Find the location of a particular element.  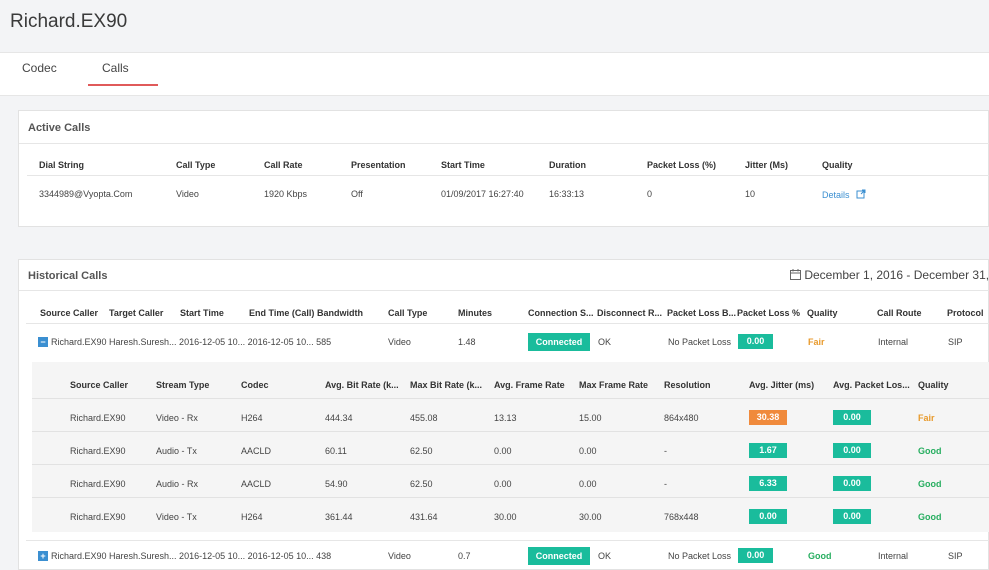

hcol-bandwidth: Bandwidth is located at coordinates (340, 313).